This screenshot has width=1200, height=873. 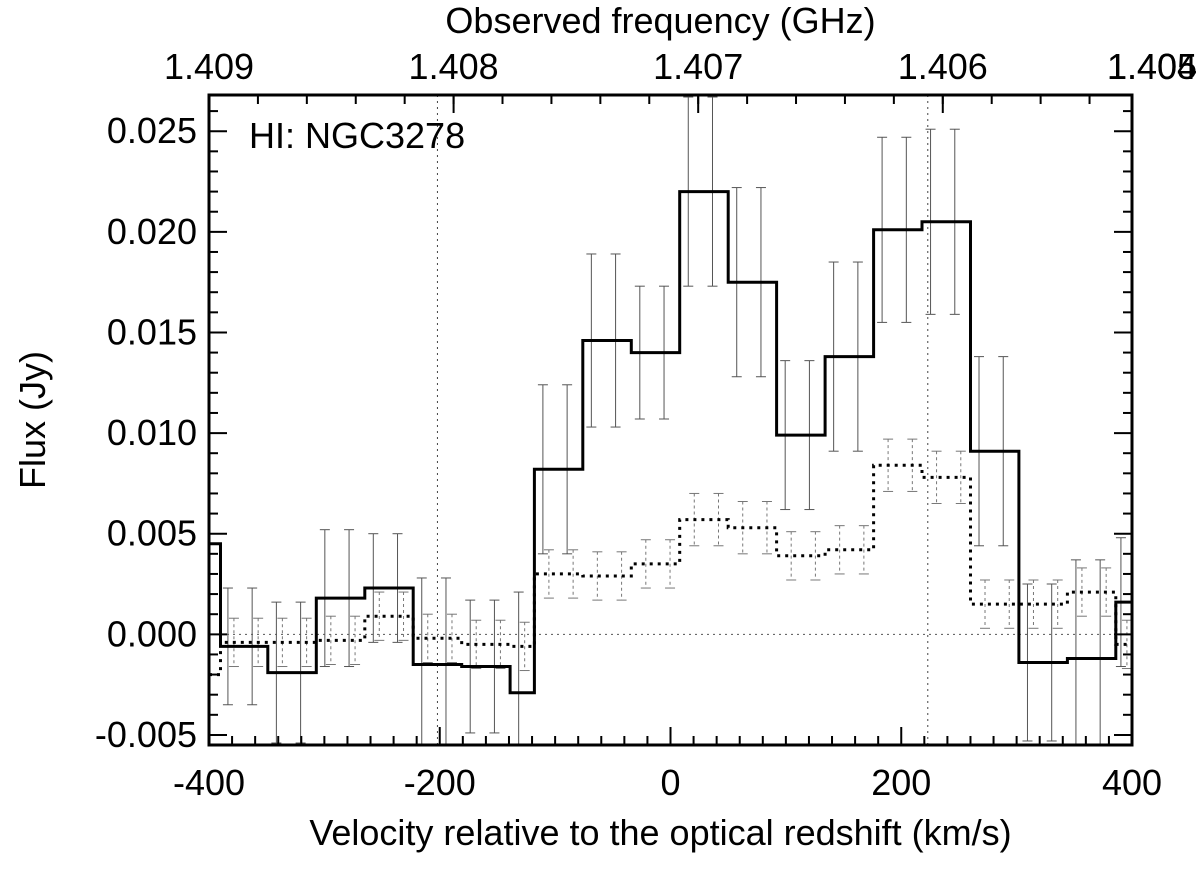 I want to click on x-tick-label: 0, so click(x=670, y=782).